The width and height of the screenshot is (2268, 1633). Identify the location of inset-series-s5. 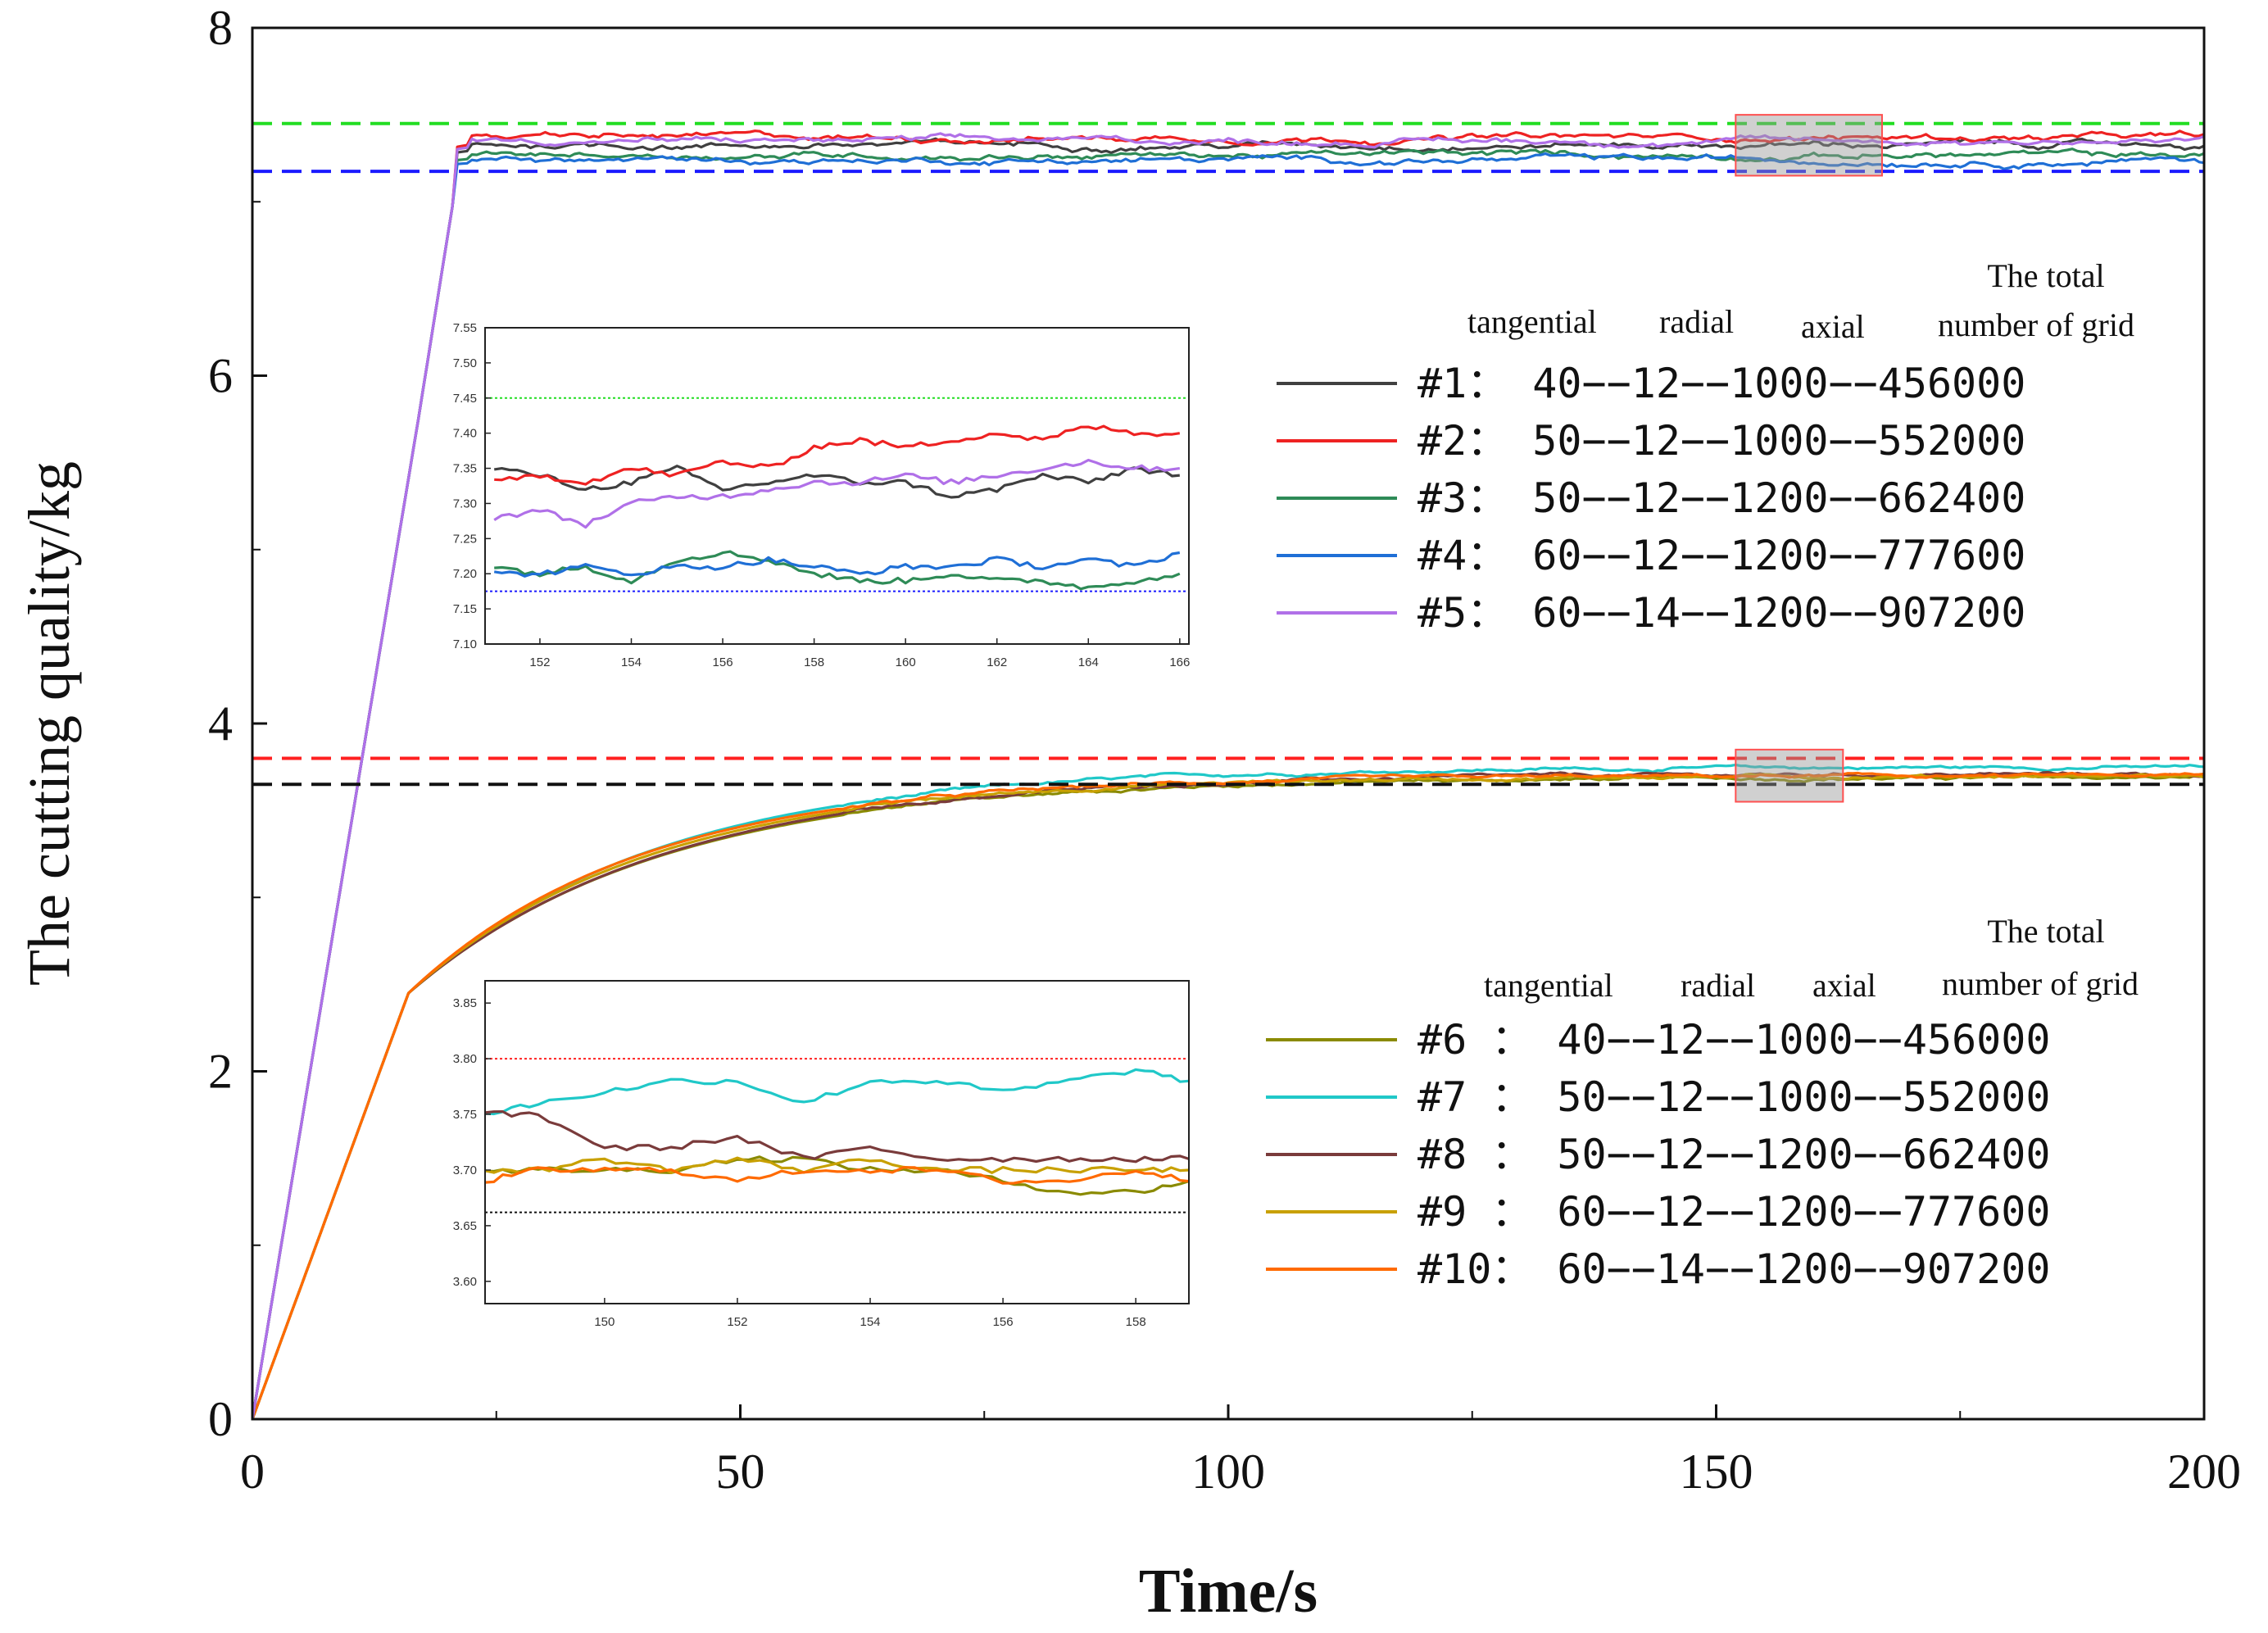
(837, 493).